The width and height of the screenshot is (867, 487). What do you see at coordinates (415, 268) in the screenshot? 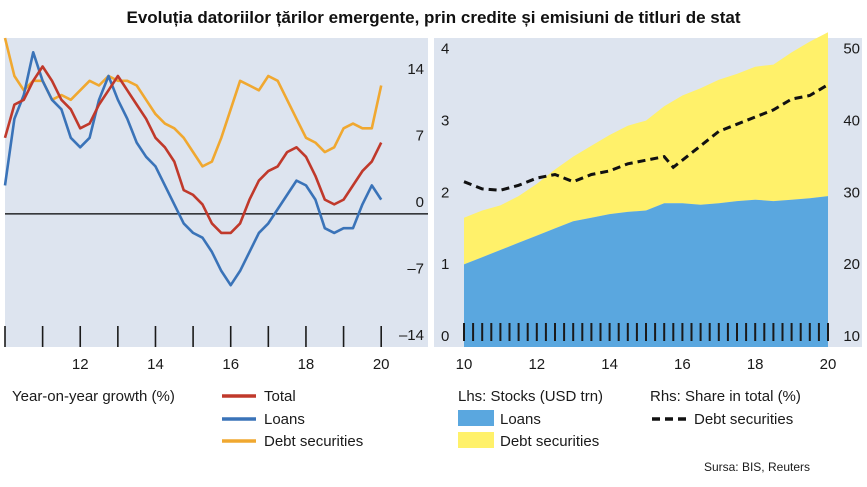
I see `left-y-tick-label: –7` at bounding box center [415, 268].